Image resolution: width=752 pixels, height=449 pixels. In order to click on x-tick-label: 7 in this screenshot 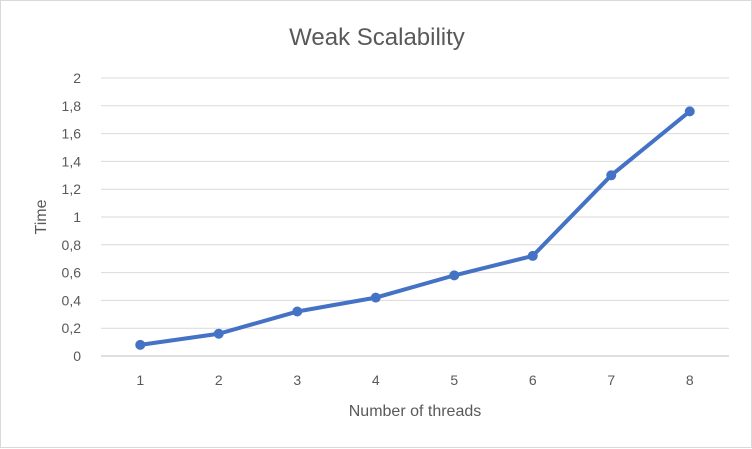, I will do `click(611, 380)`.